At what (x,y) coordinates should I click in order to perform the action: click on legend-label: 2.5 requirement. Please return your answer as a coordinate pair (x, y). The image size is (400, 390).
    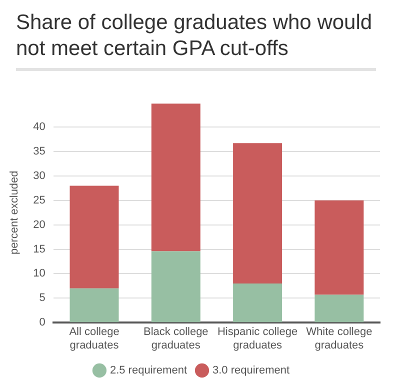
    Looking at the image, I should click on (149, 370).